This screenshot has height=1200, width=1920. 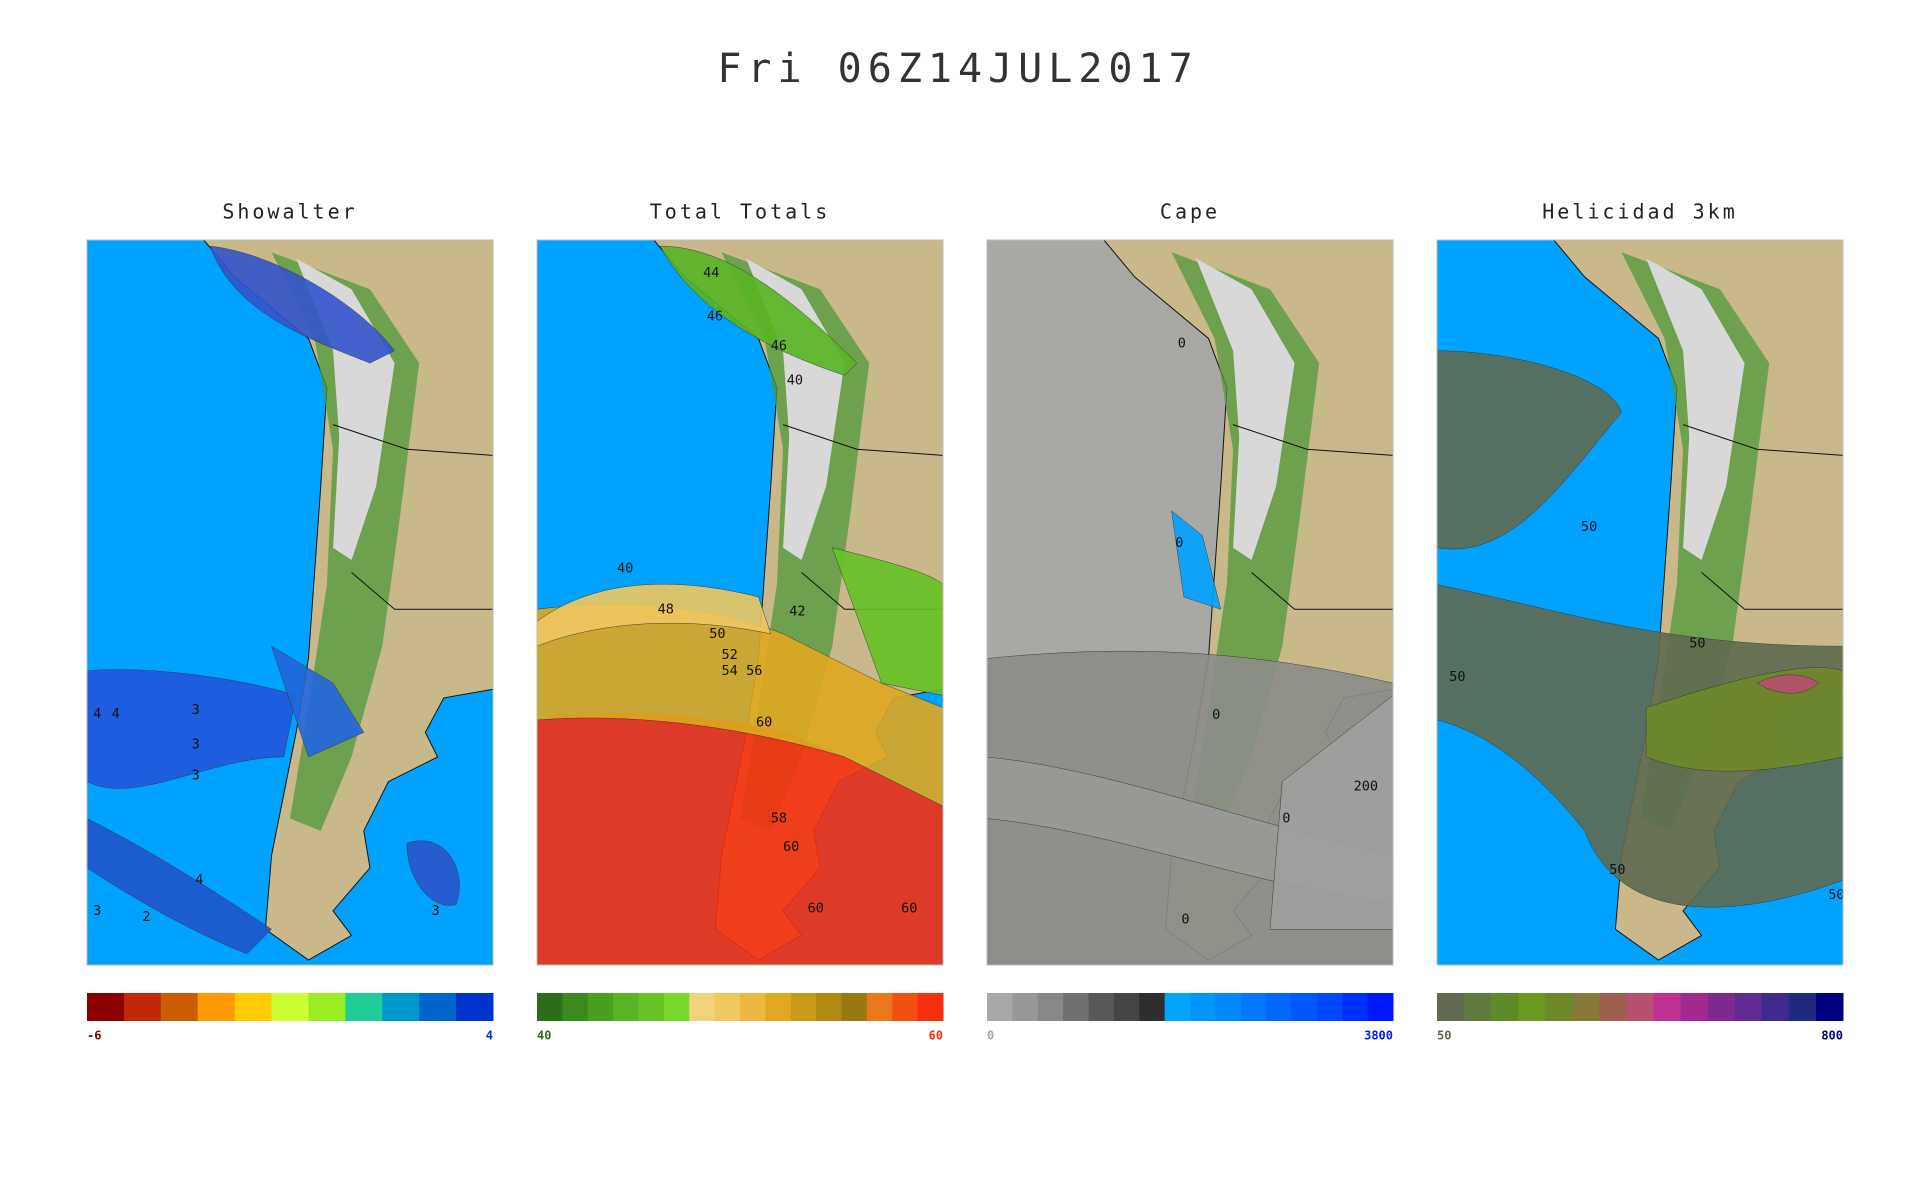 What do you see at coordinates (489, 1036) in the screenshot?
I see `colorbar-max: 4` at bounding box center [489, 1036].